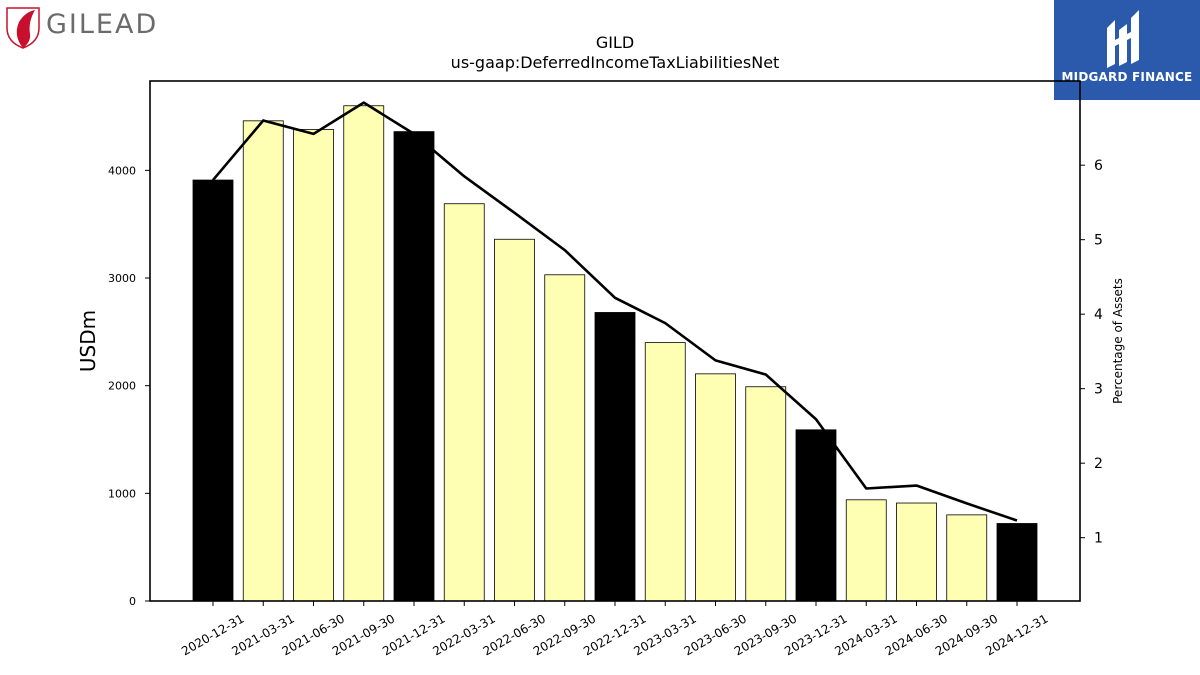  I want to click on gilead-emblem-icon, so click(23, 28).